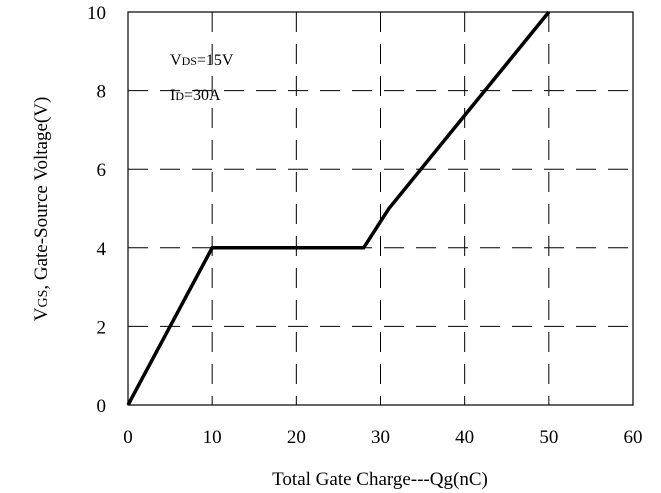 The image size is (661, 493). Describe the element at coordinates (296, 437) in the screenshot. I see `x-tick-label-2: 20` at that location.